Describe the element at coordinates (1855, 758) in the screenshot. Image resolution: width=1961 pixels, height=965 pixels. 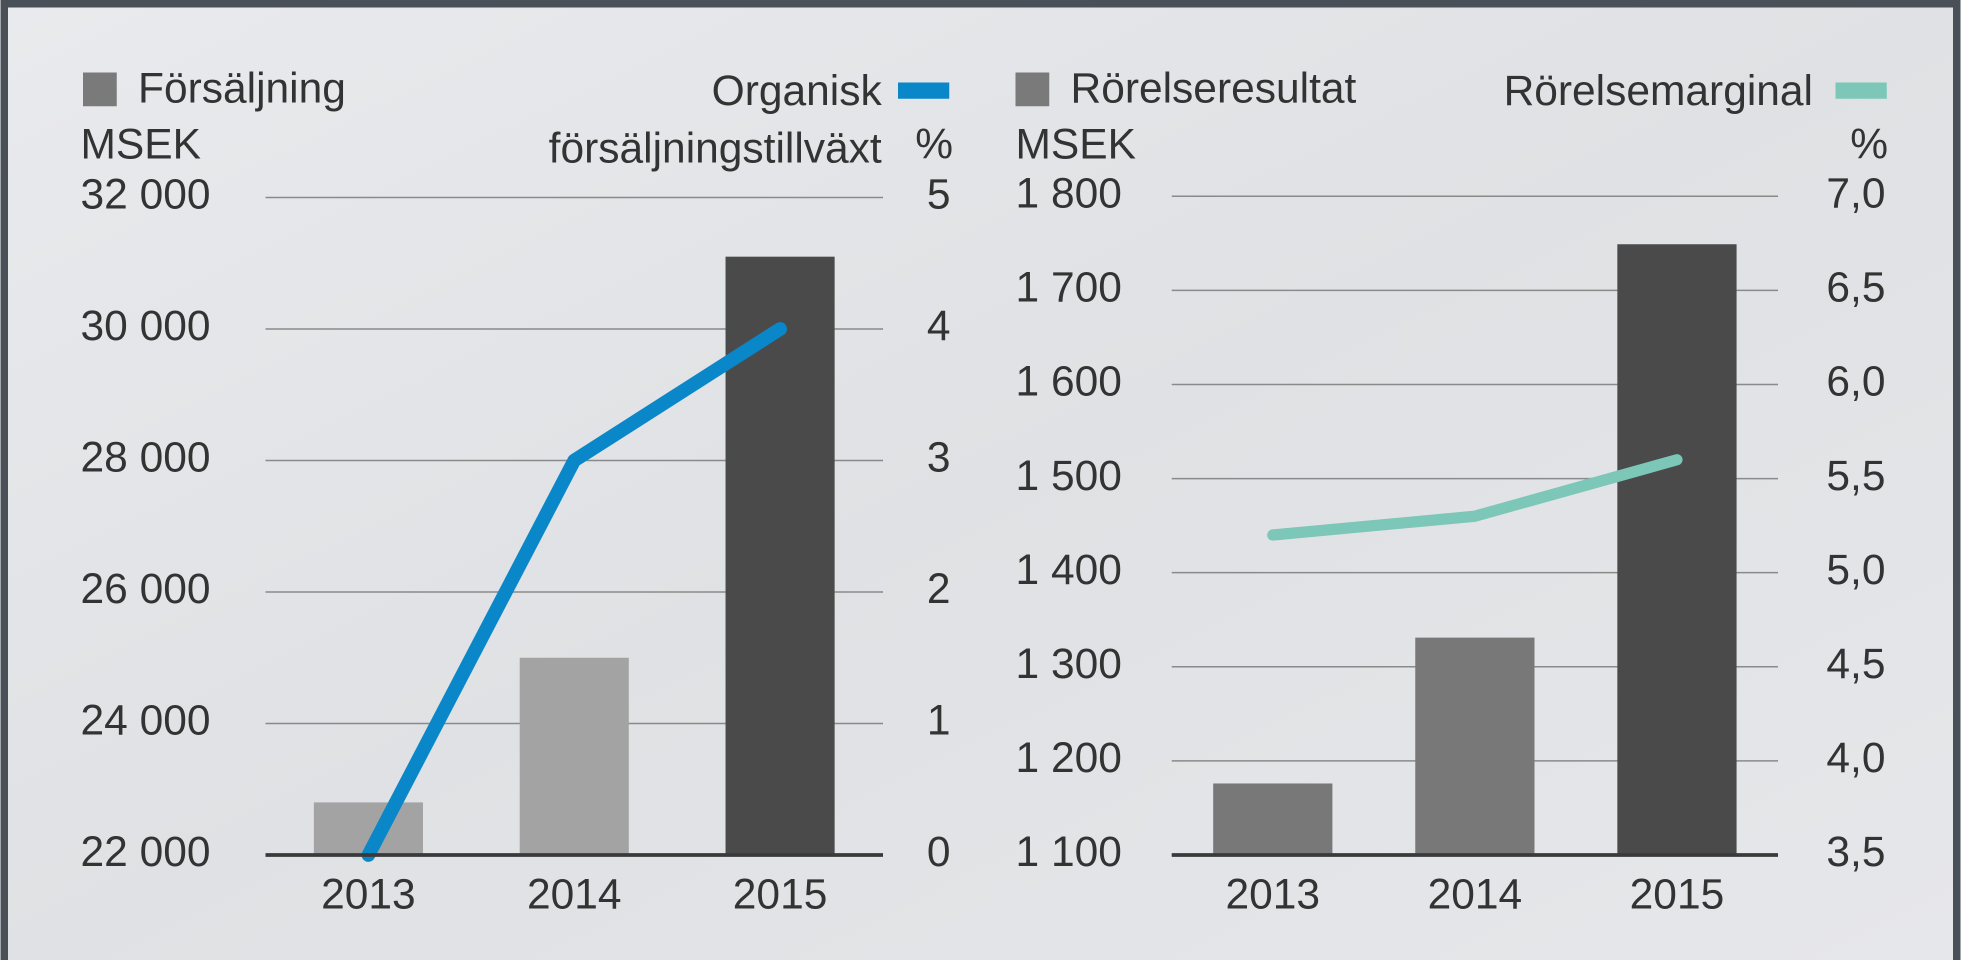
I see `y2-tick-label: 4,0` at that location.